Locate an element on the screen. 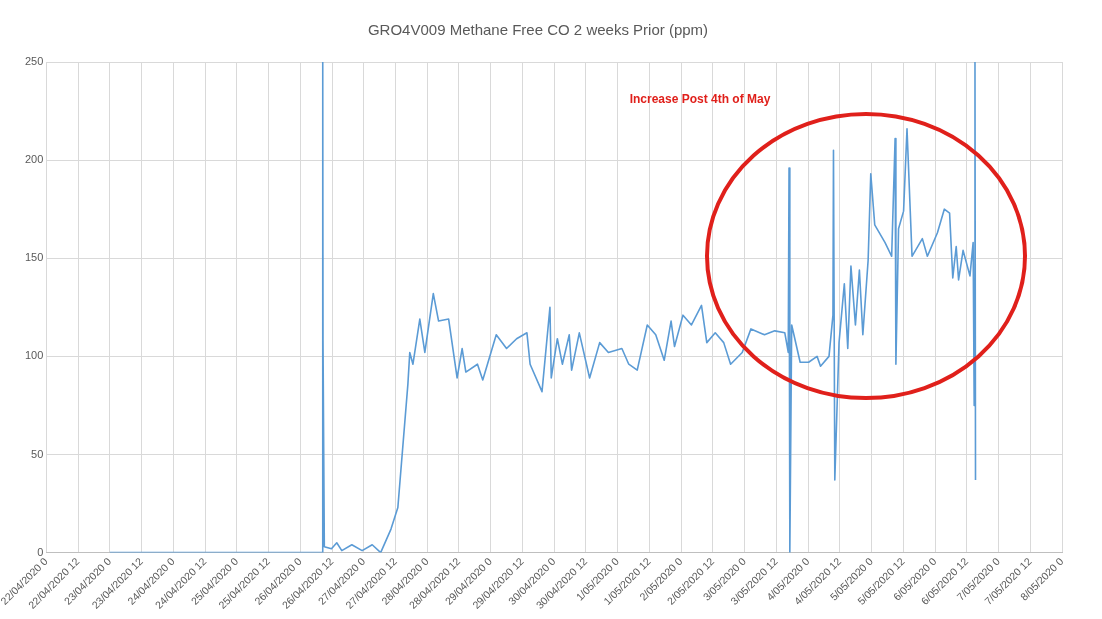  y-tick-label: 200 is located at coordinates (34, 159).